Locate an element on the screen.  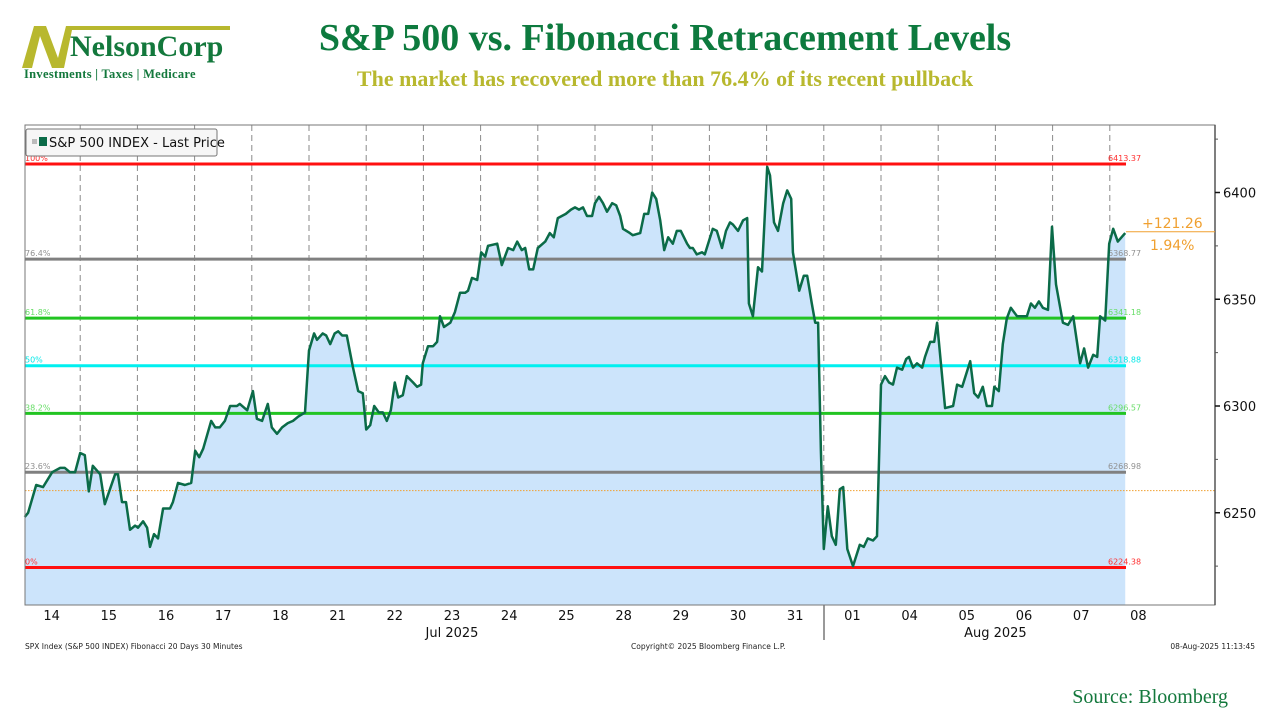
legend-swatch-icon is located at coordinates (43, 141).